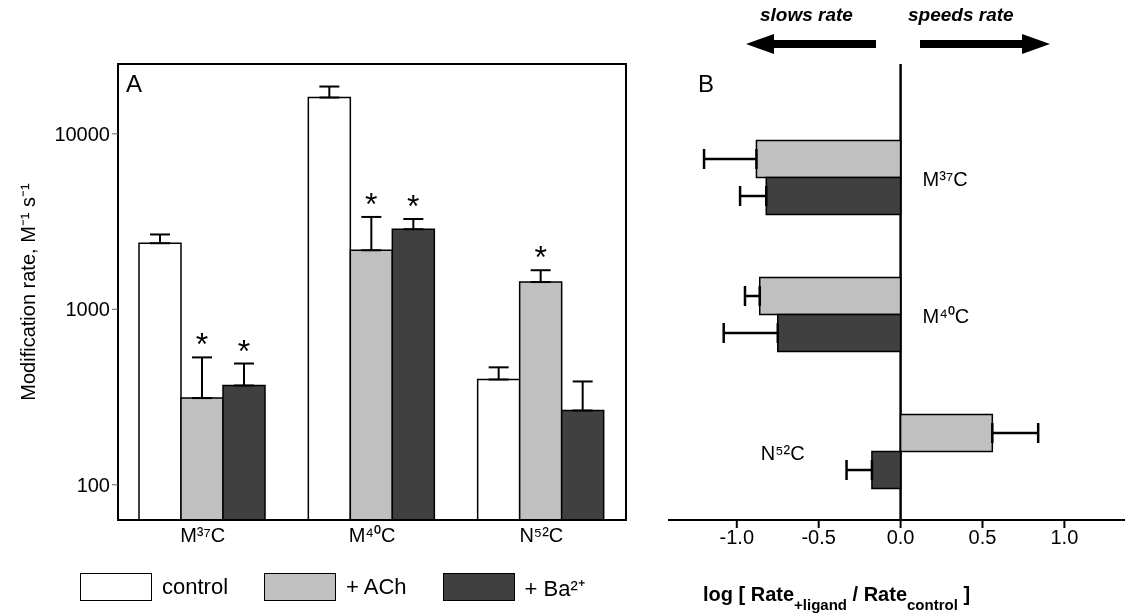 This screenshot has height=613, width=1125. I want to click on text: speeds rate, so click(961, 14).